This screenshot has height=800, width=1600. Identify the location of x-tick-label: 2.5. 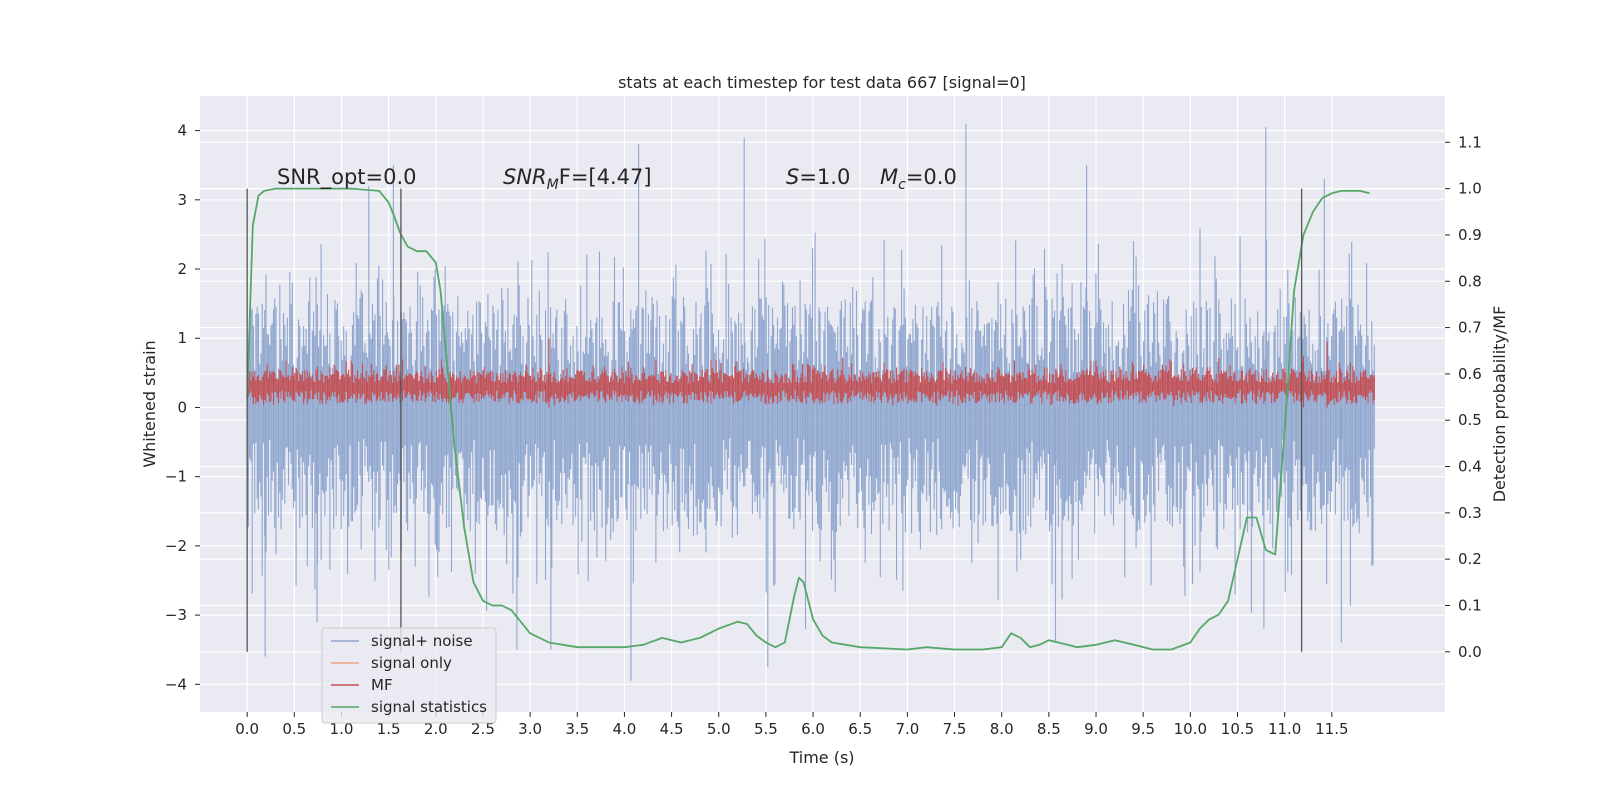
(483, 729).